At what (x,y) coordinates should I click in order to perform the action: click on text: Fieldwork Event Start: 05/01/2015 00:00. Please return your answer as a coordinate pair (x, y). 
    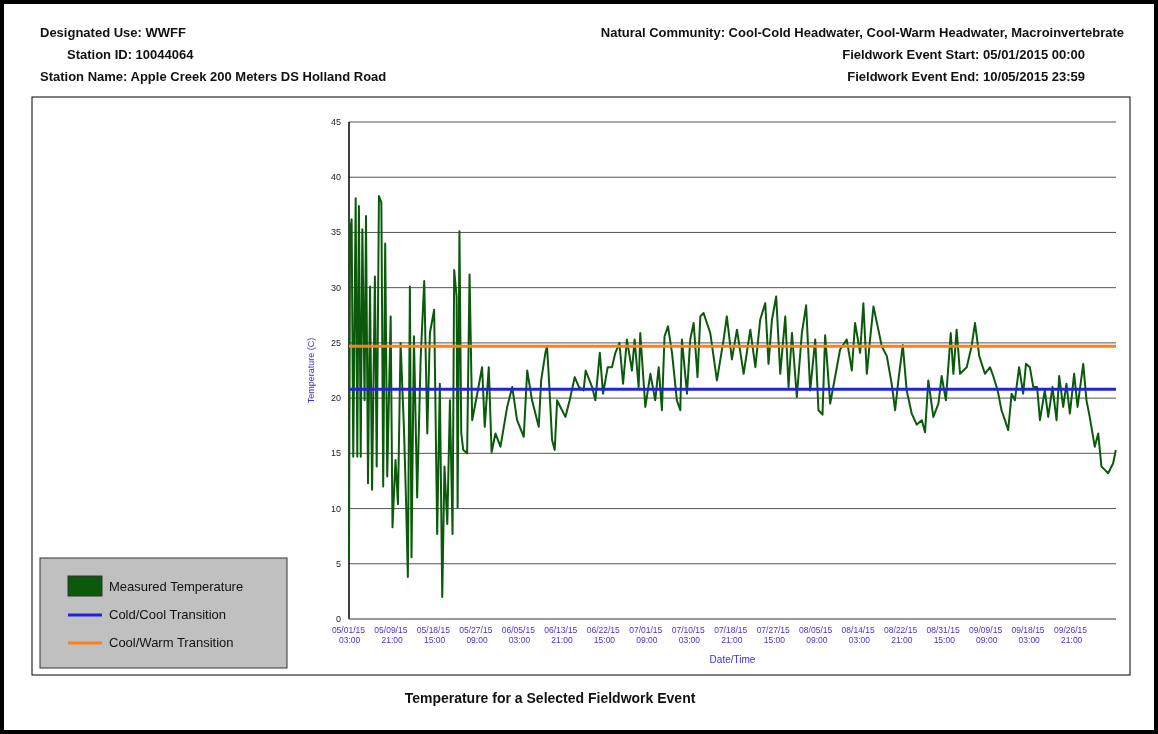
    Looking at the image, I should click on (963, 54).